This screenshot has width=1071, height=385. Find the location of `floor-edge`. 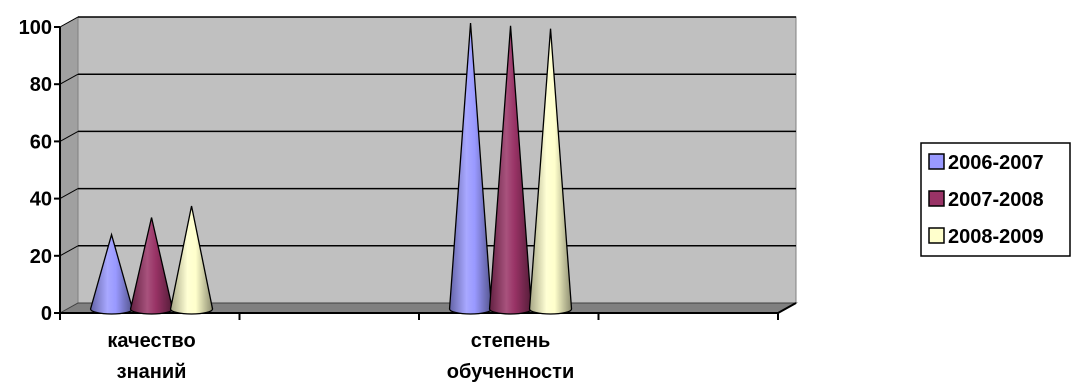

floor-edge is located at coordinates (787, 308).